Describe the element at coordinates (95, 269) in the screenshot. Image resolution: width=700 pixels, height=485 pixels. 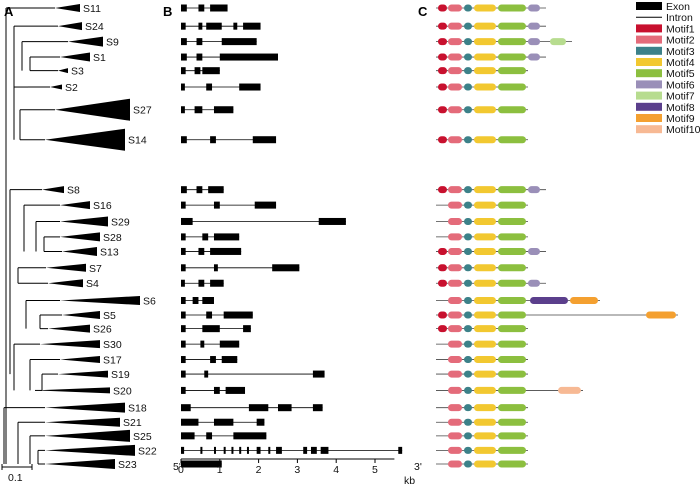
I see `clade-label-s7: S7` at that location.